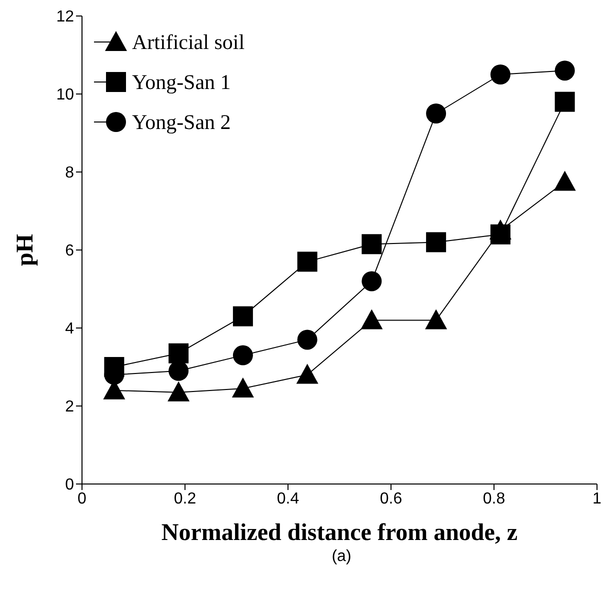  I want to click on x-tick-label: 0.2, so click(185, 499).